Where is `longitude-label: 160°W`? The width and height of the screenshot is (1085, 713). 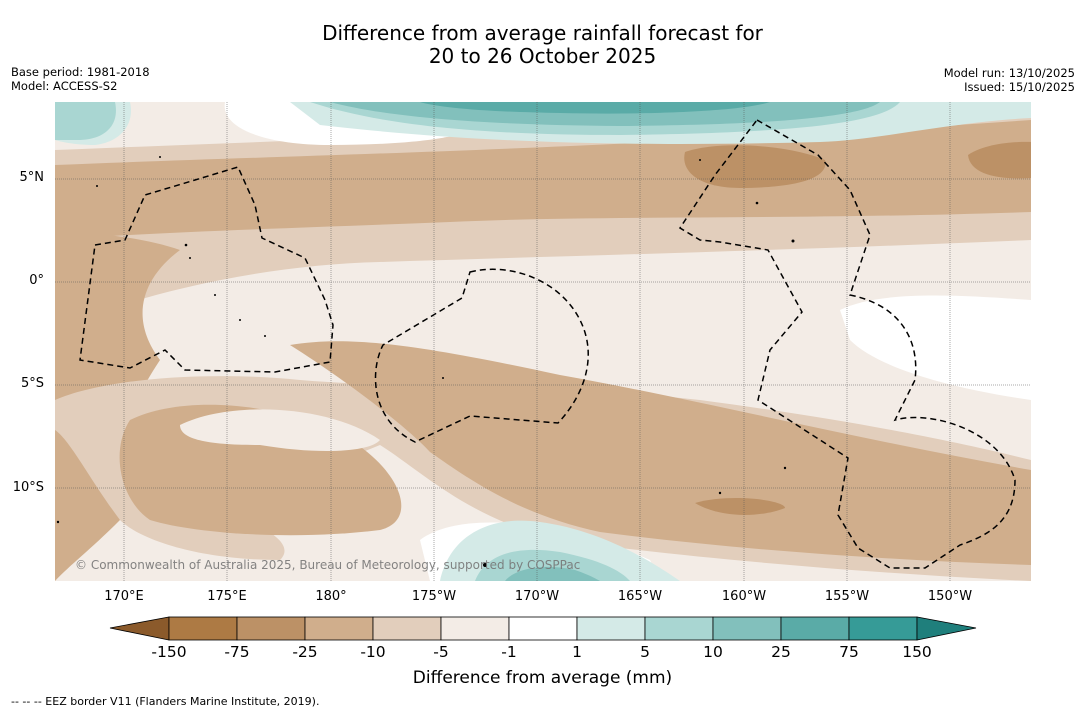 longitude-label: 160°W is located at coordinates (744, 596).